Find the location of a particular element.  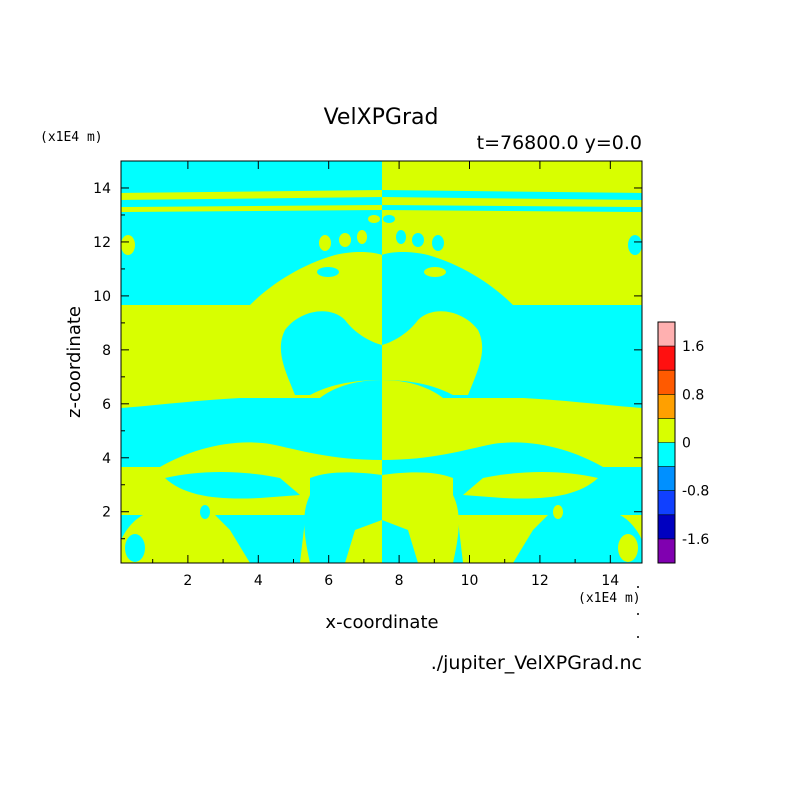

y-tick-label: 14 is located at coordinates (102, 189).